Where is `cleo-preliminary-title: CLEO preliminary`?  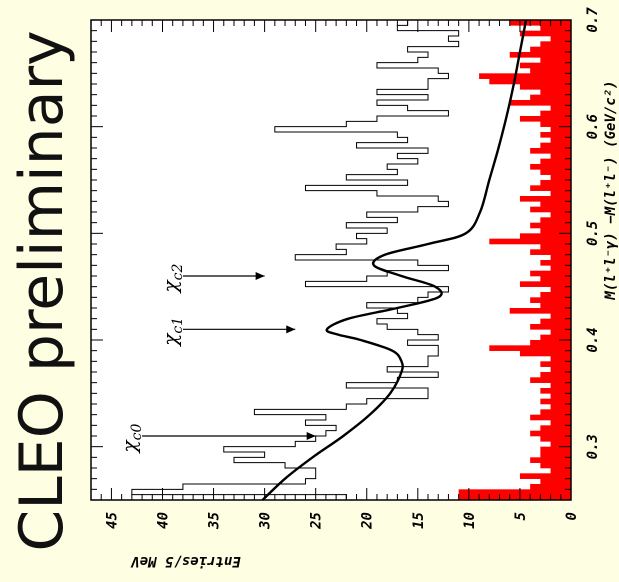
cleo-preliminary-title: CLEO preliminary is located at coordinates (42, 291).